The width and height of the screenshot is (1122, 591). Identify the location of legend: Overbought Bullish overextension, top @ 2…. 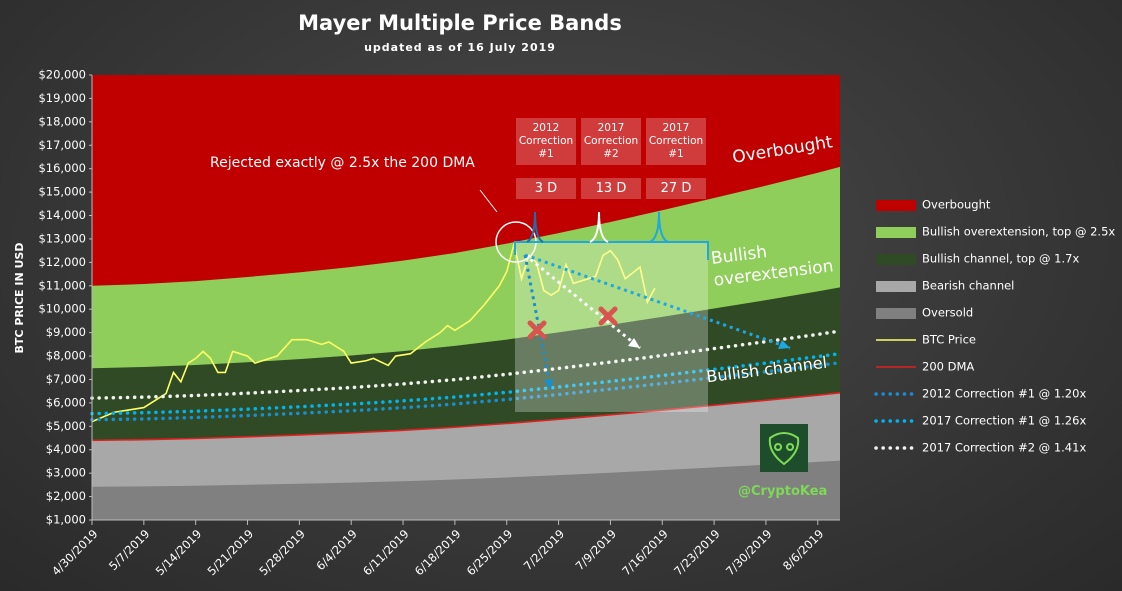
(994, 326).